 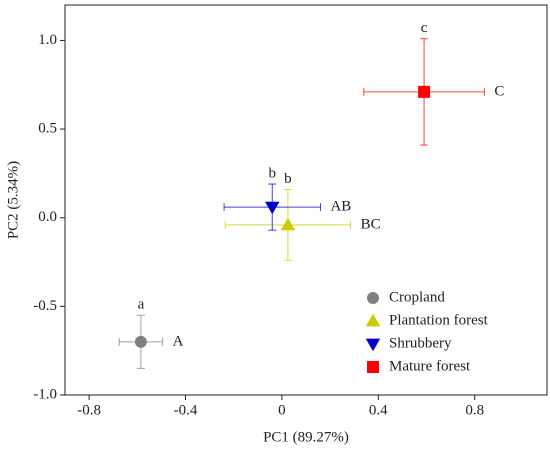 What do you see at coordinates (474, 410) in the screenshot?
I see `x-tick-label: 0.8` at bounding box center [474, 410].